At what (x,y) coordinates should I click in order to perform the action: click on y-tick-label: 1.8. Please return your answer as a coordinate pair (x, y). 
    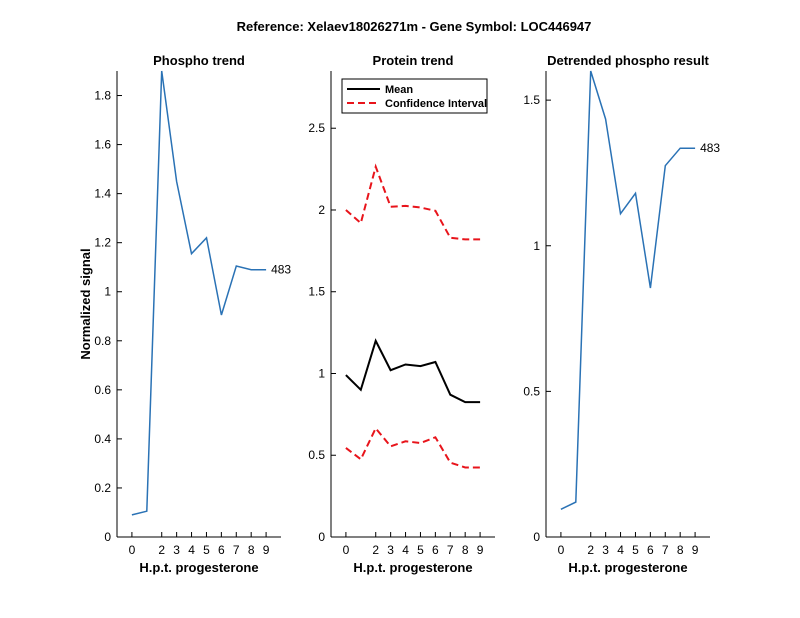
    Looking at the image, I should click on (102, 96).